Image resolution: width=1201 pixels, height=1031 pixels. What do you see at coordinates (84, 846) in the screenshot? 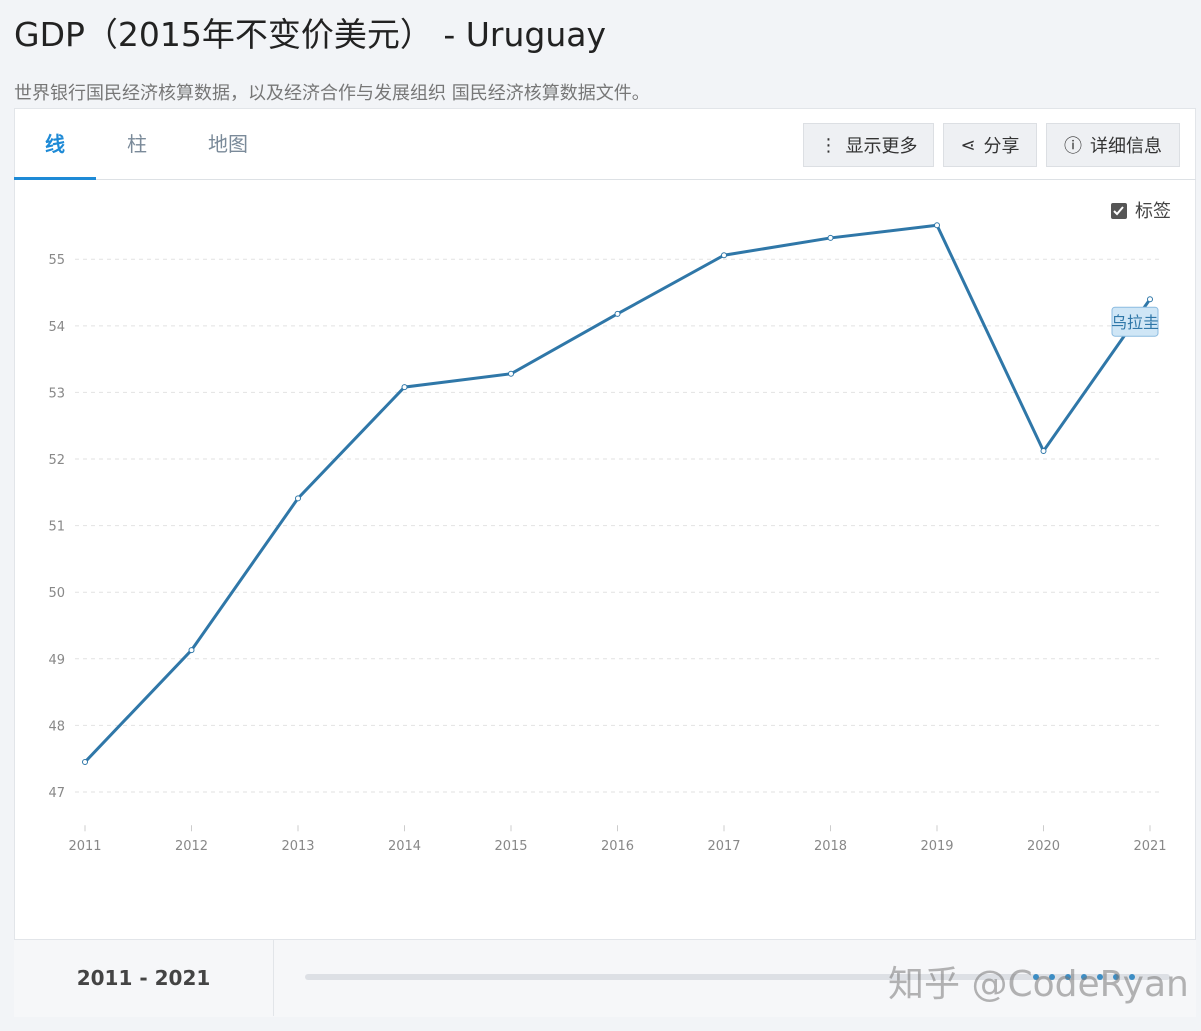
I see `x-tick-label: 2011` at bounding box center [84, 846].